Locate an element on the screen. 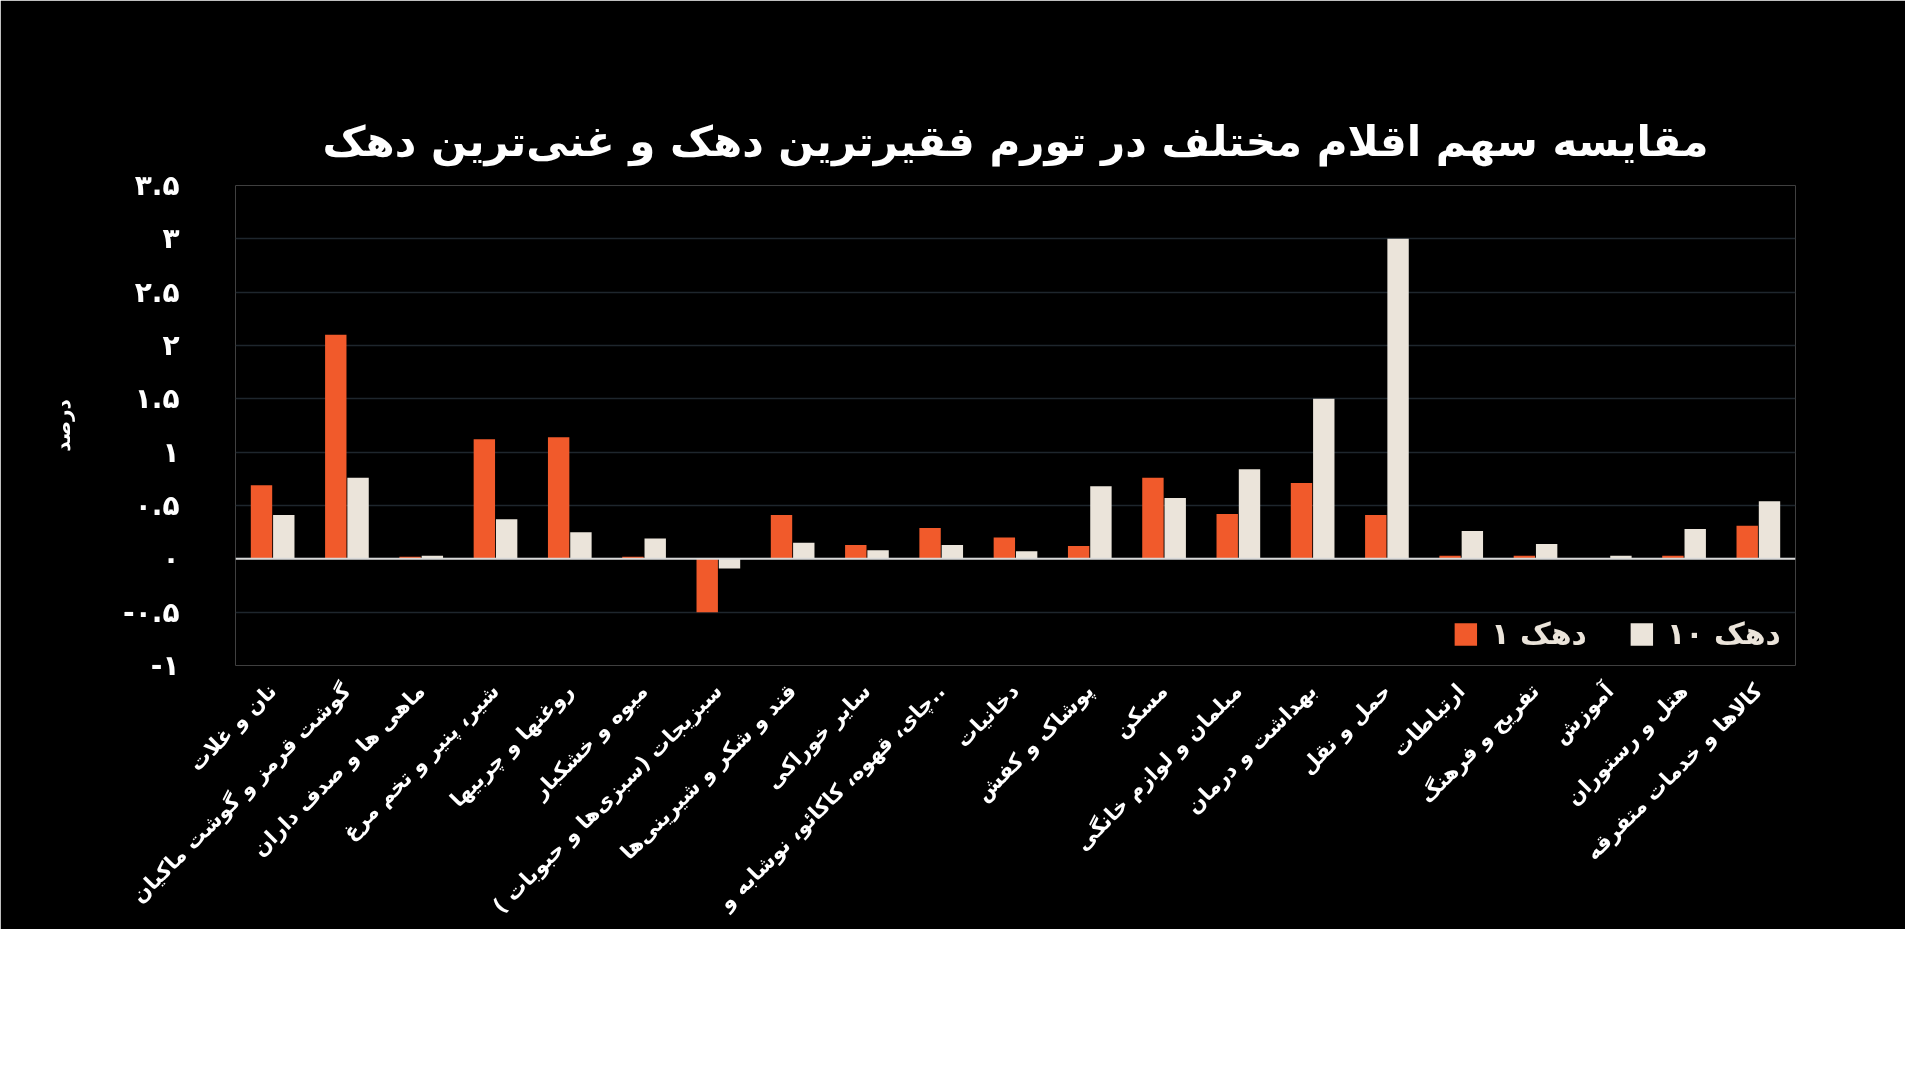 Image resolution: width=1920 pixels, height=1080 pixels. y-tick-label: -۰.۵ is located at coordinates (151, 612).